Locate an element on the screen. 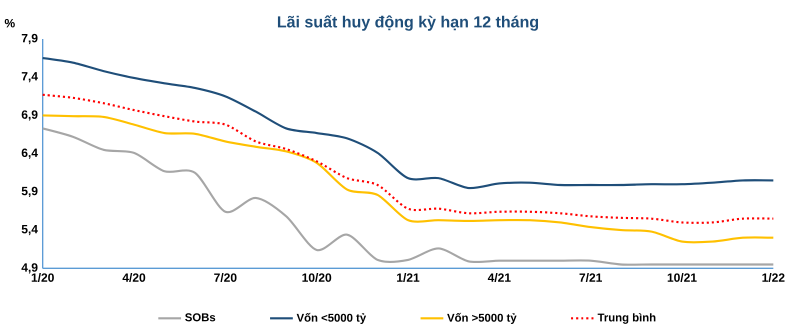  legend-label: Vốn <5000 tỷ is located at coordinates (331, 318).